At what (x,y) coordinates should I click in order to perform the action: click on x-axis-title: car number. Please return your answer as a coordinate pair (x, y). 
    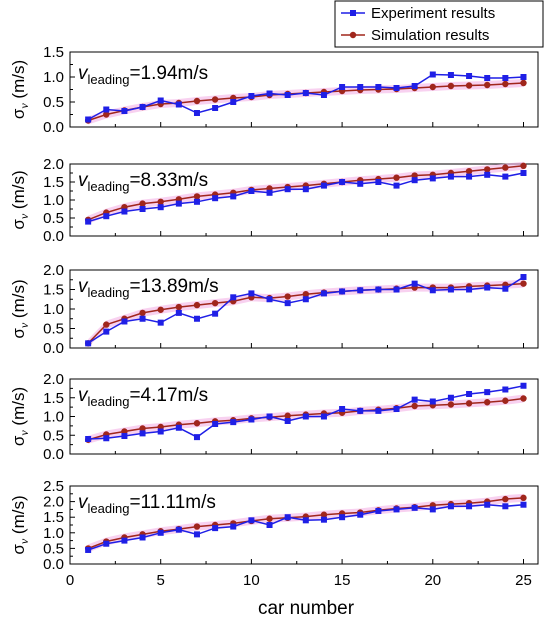
    Looking at the image, I should click on (306, 608).